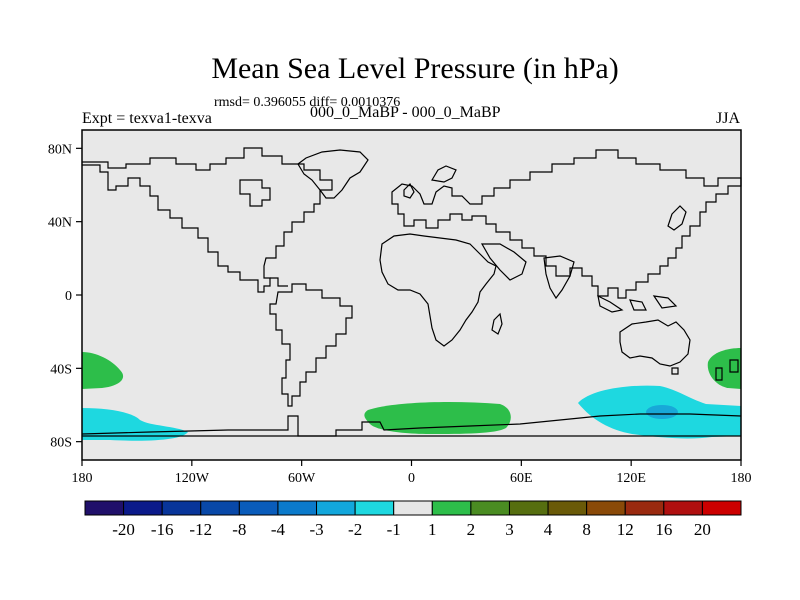 The height and width of the screenshot is (600, 800). I want to click on colorbar: -20 -16 -12 -8 -4 -3 -2 -1 1 2 3 4 8 12 16 20, so click(413, 519).